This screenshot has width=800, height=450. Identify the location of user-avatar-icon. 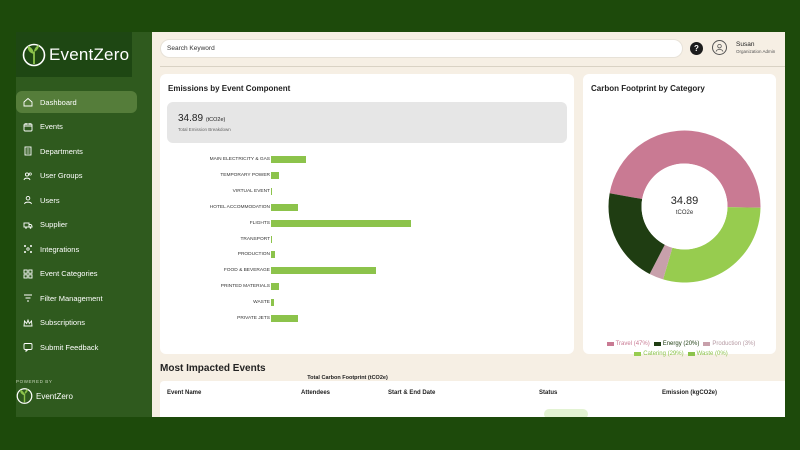
(719, 47).